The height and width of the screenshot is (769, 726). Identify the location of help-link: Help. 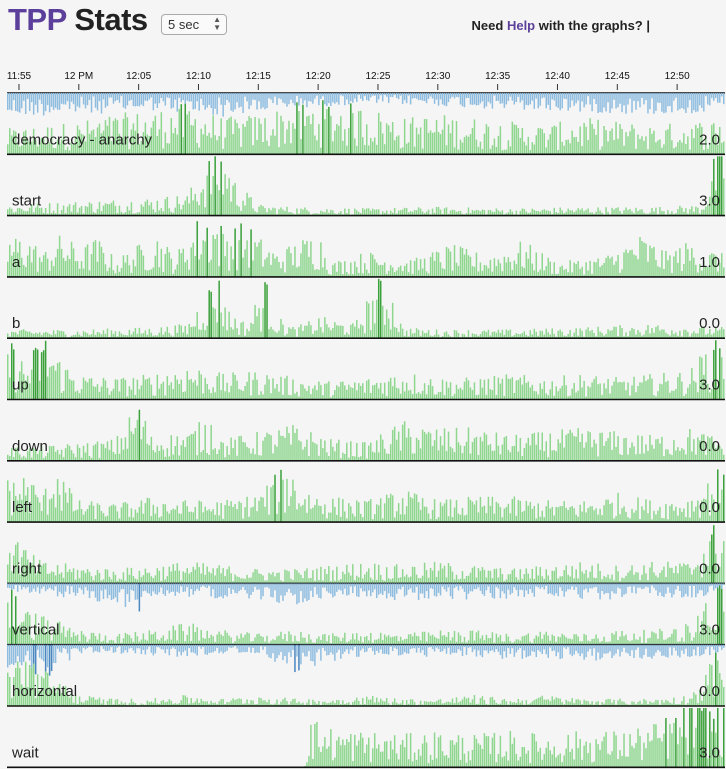
(521, 25).